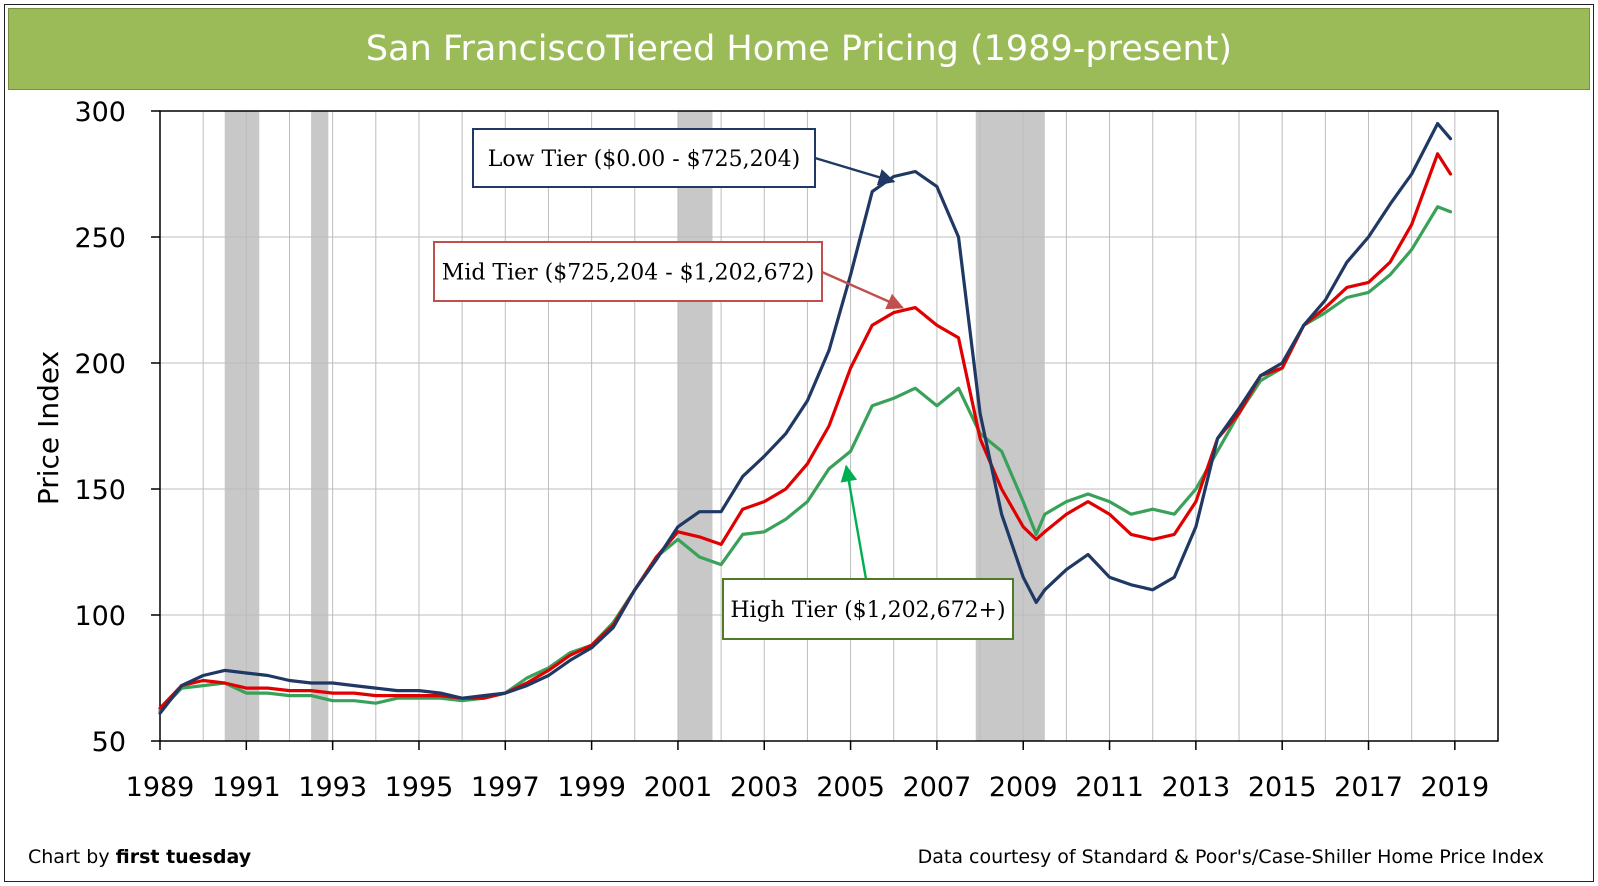  What do you see at coordinates (160, 787) in the screenshot?
I see `x-tick-label: 1989` at bounding box center [160, 787].